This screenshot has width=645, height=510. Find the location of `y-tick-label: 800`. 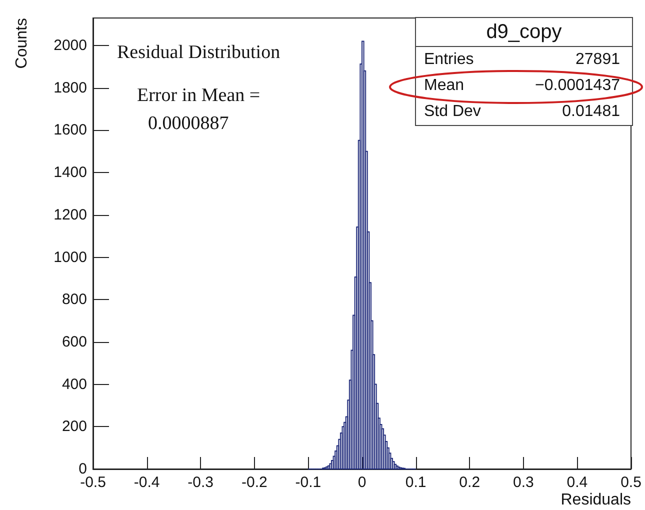

y-tick-label: 800 is located at coordinates (74, 299).